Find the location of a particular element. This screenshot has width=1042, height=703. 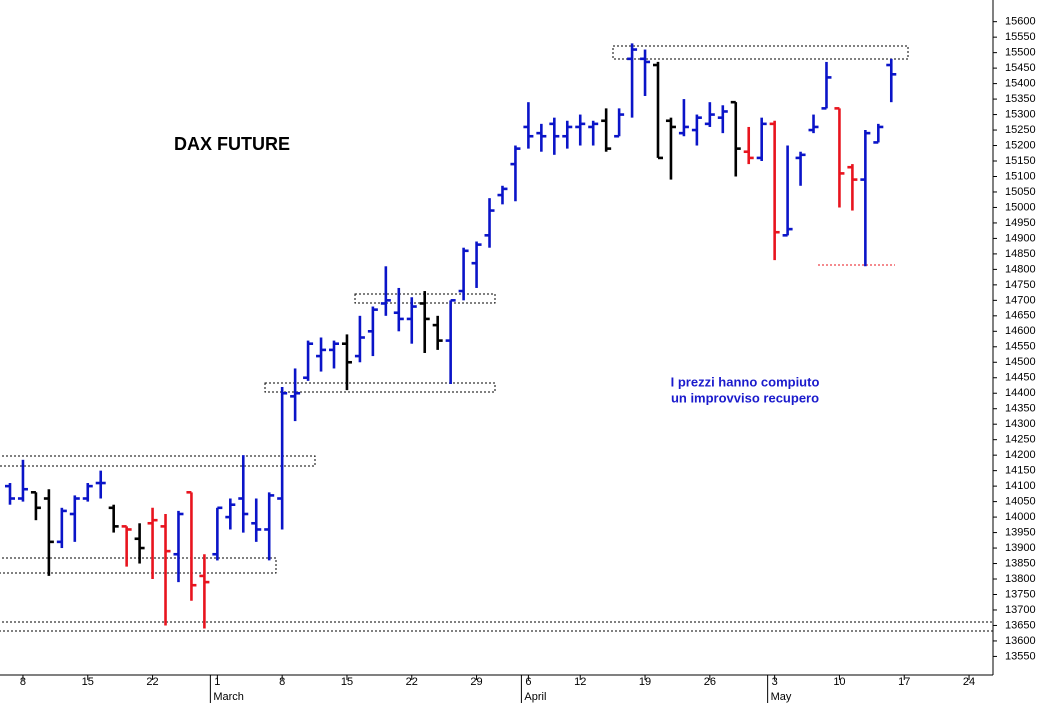

y-tick-label: 15350 is located at coordinates (1020, 99).